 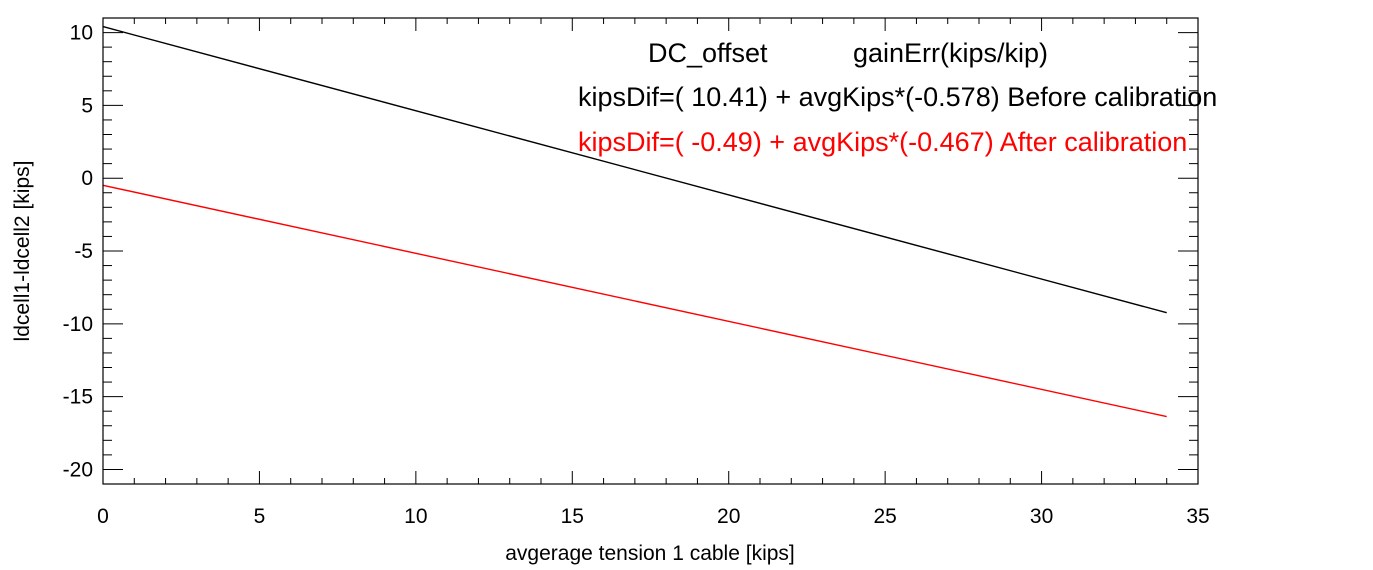 I want to click on x-tick-label: 35, so click(x=1197, y=516).